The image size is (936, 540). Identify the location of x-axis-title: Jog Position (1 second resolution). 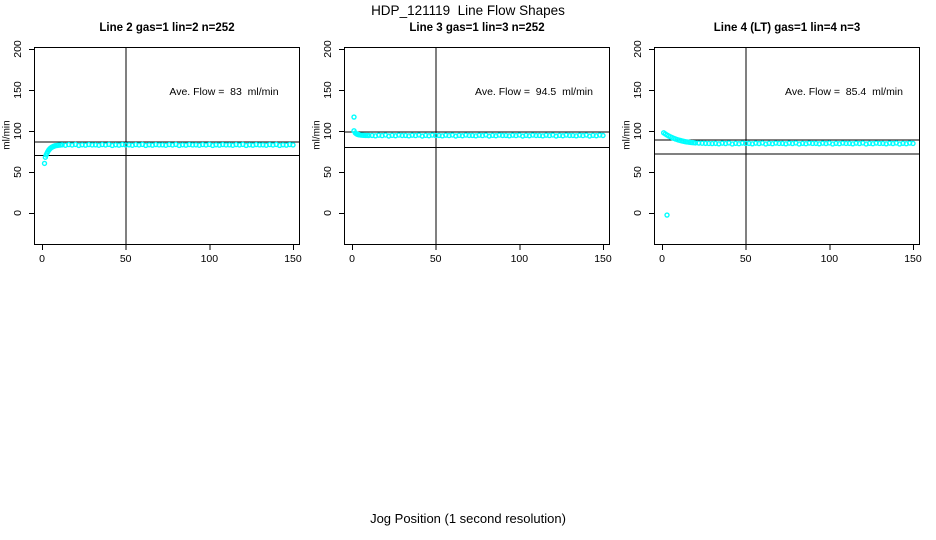
(468, 518).